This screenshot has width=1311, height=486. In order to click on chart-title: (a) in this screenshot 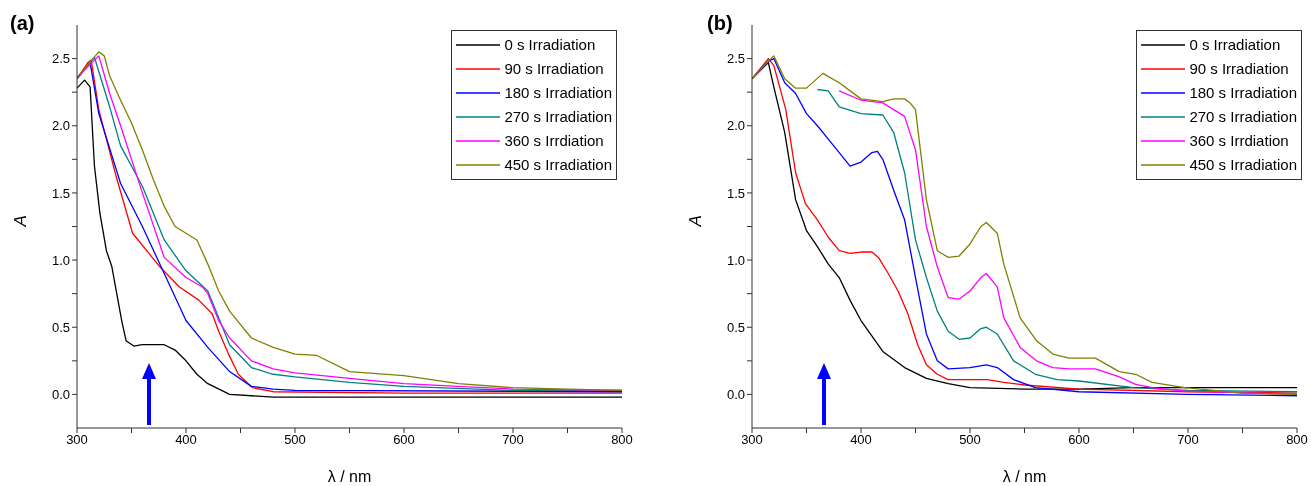, I will do `click(22, 23)`.